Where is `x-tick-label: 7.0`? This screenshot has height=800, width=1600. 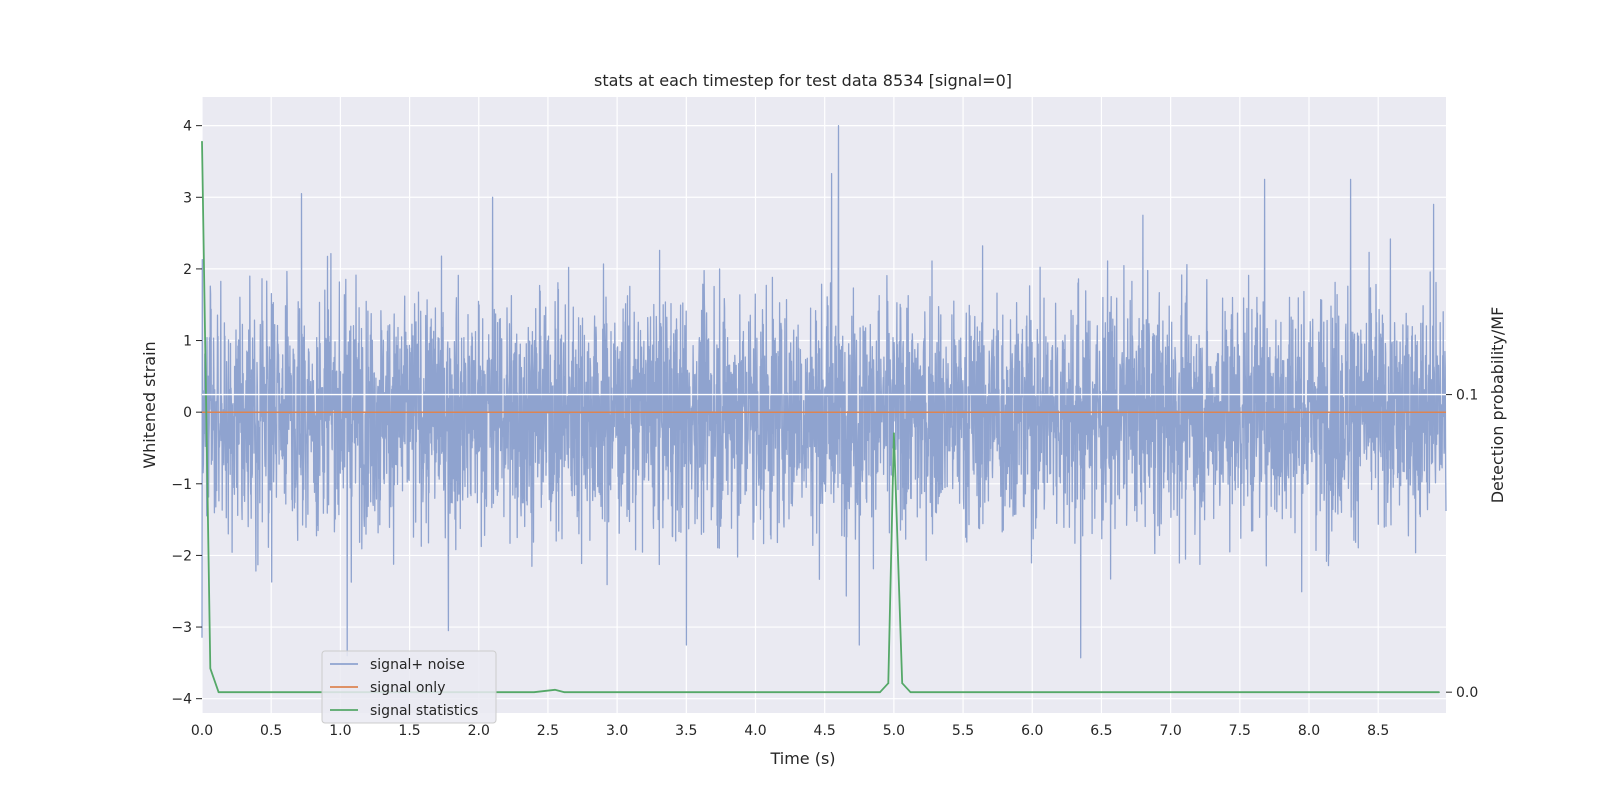
x-tick-label: 7.0 is located at coordinates (1170, 731).